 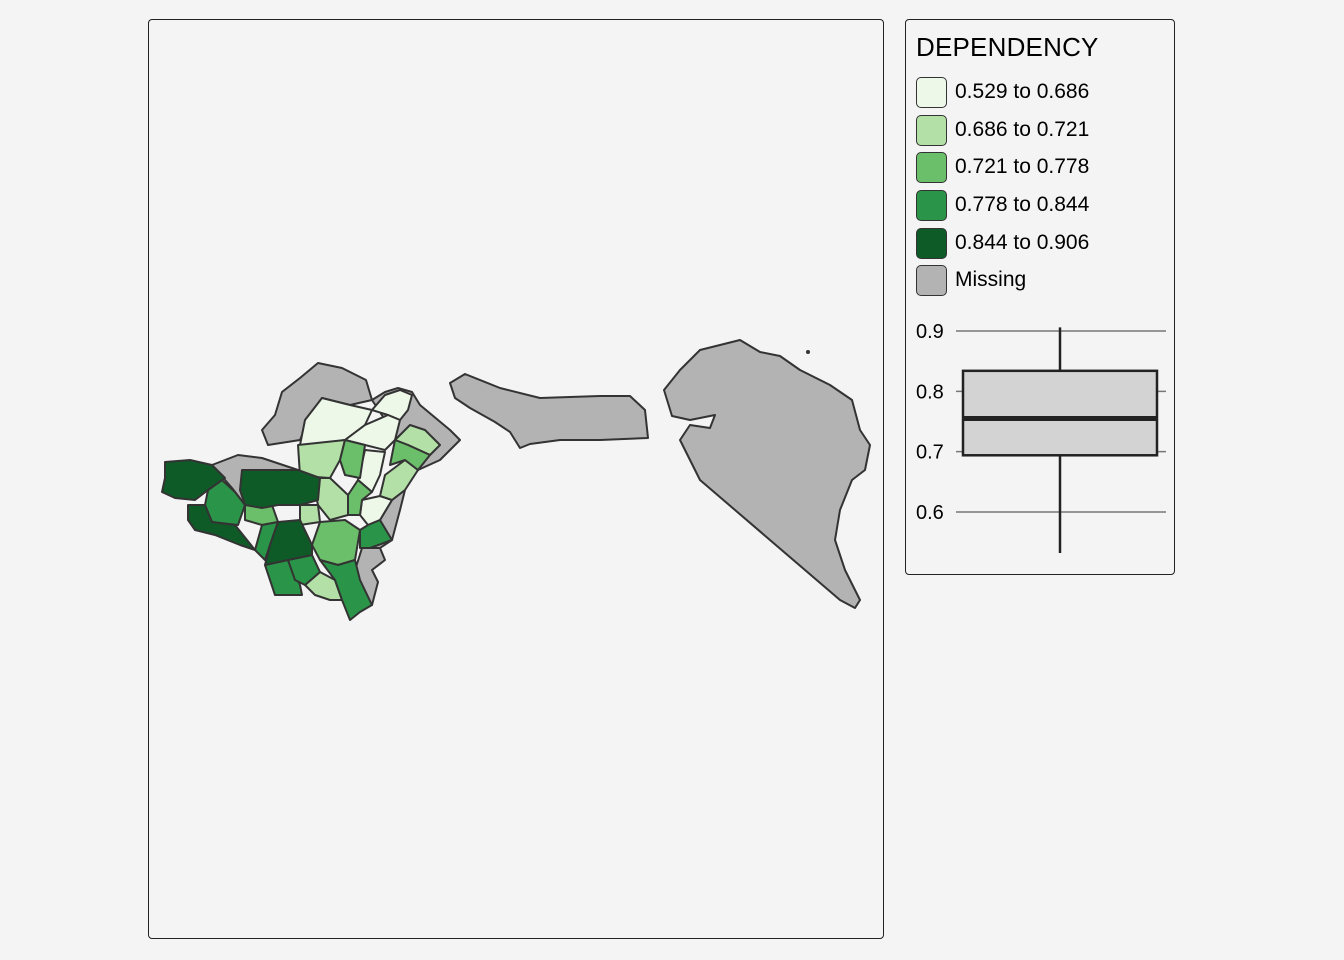 I want to click on legend-boxplot: 0.6 0.7 0.8 0.9, so click(x=1041, y=437).